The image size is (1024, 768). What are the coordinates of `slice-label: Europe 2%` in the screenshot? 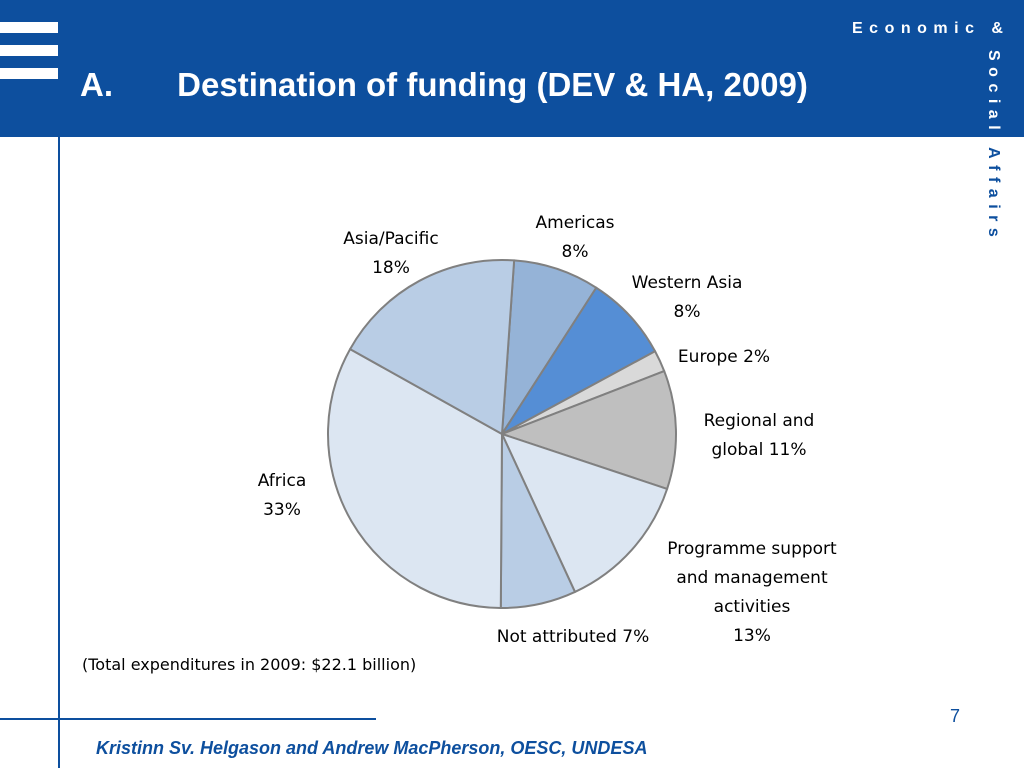 It's located at (724, 357).